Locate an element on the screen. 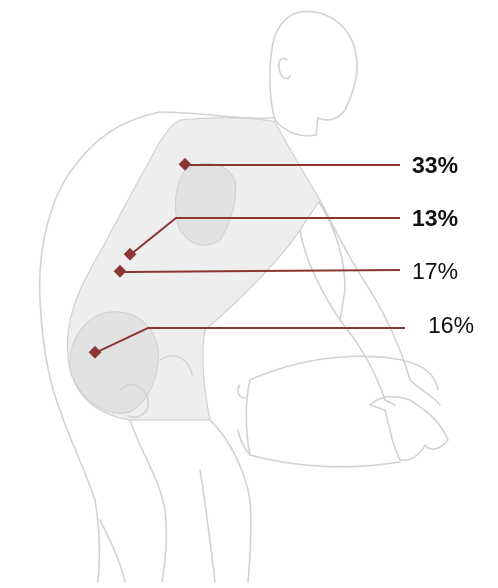 The height and width of the screenshot is (588, 498). callout-label: 17% is located at coordinates (435, 271).